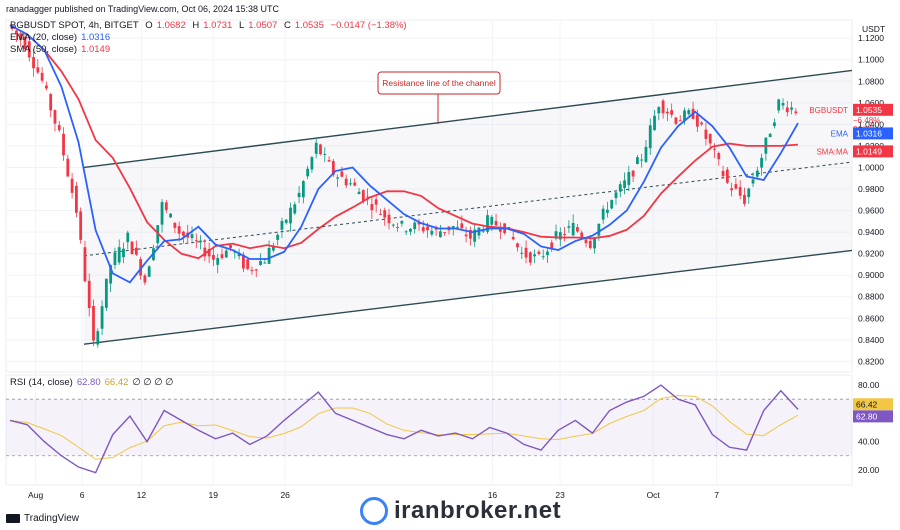  I want to click on price-tag-label: EMA, so click(840, 133).